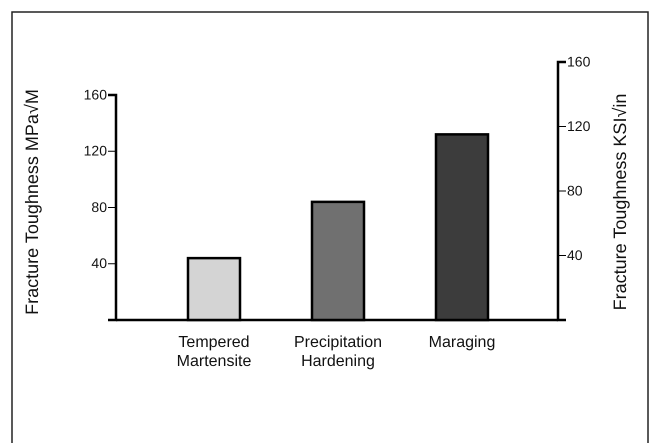  I want to click on y2-tick-label: 120, so click(579, 126).